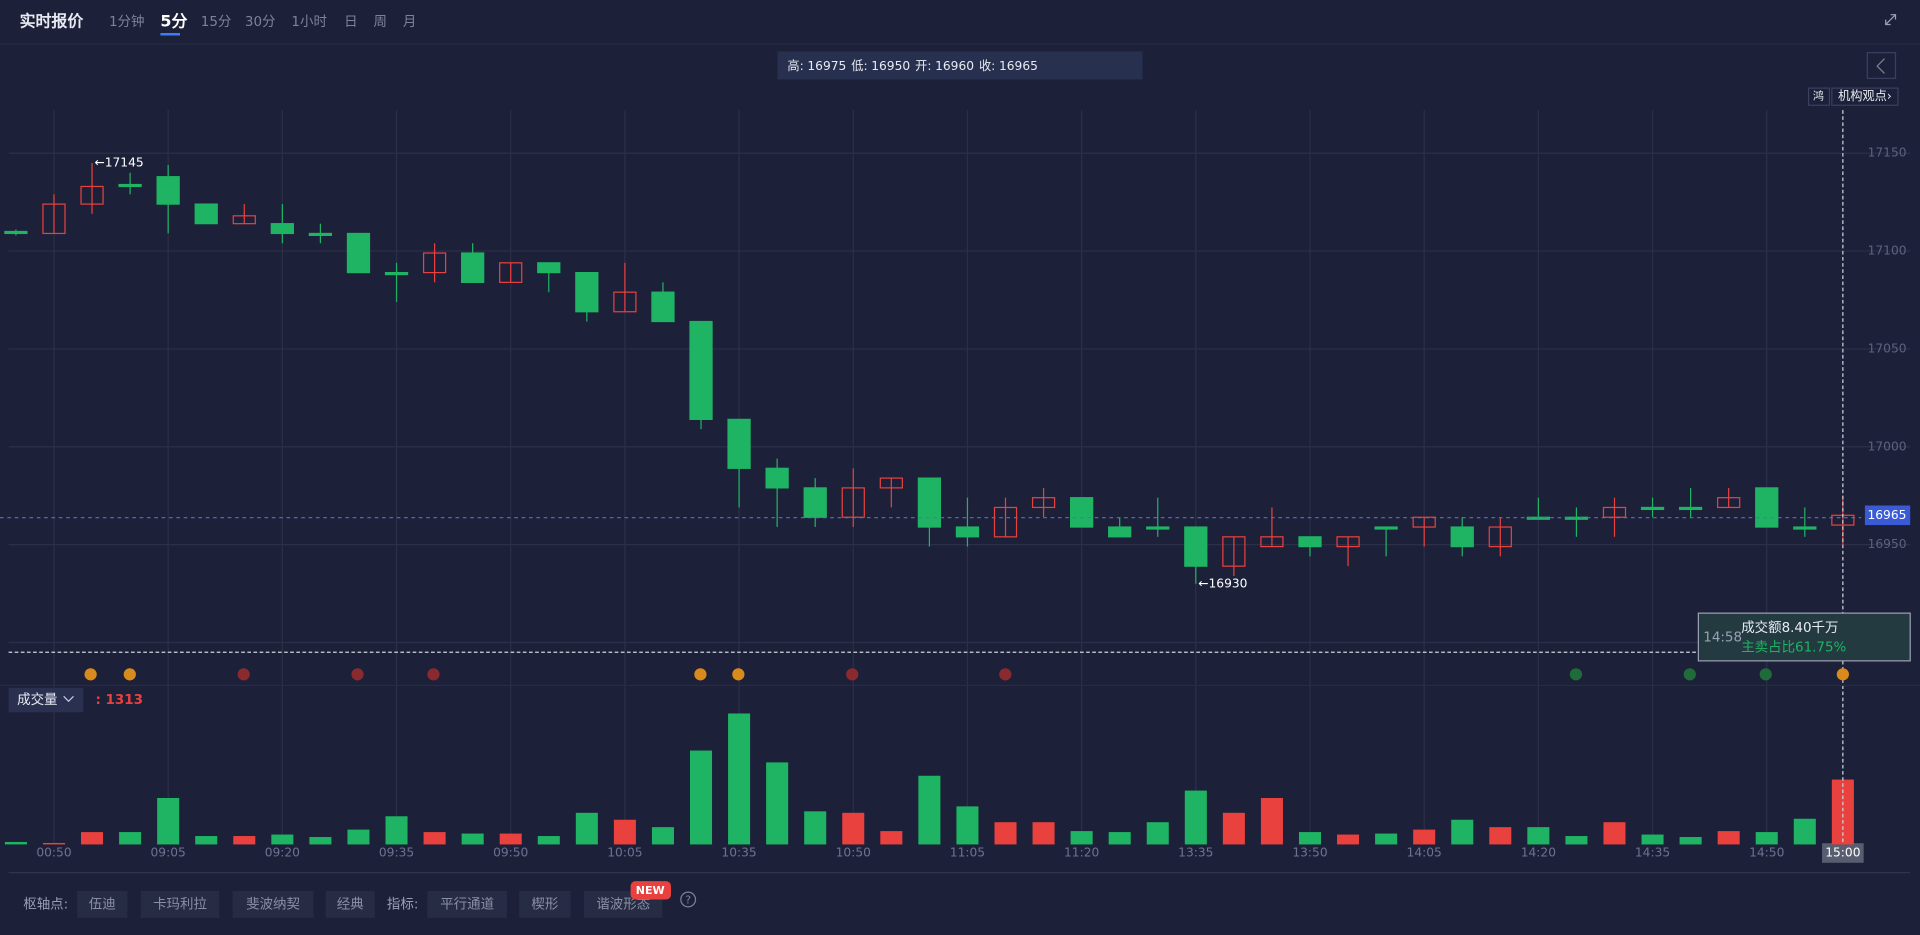 The image size is (1920, 935). What do you see at coordinates (409, 22) in the screenshot?
I see `timeframe-tab: 月` at bounding box center [409, 22].